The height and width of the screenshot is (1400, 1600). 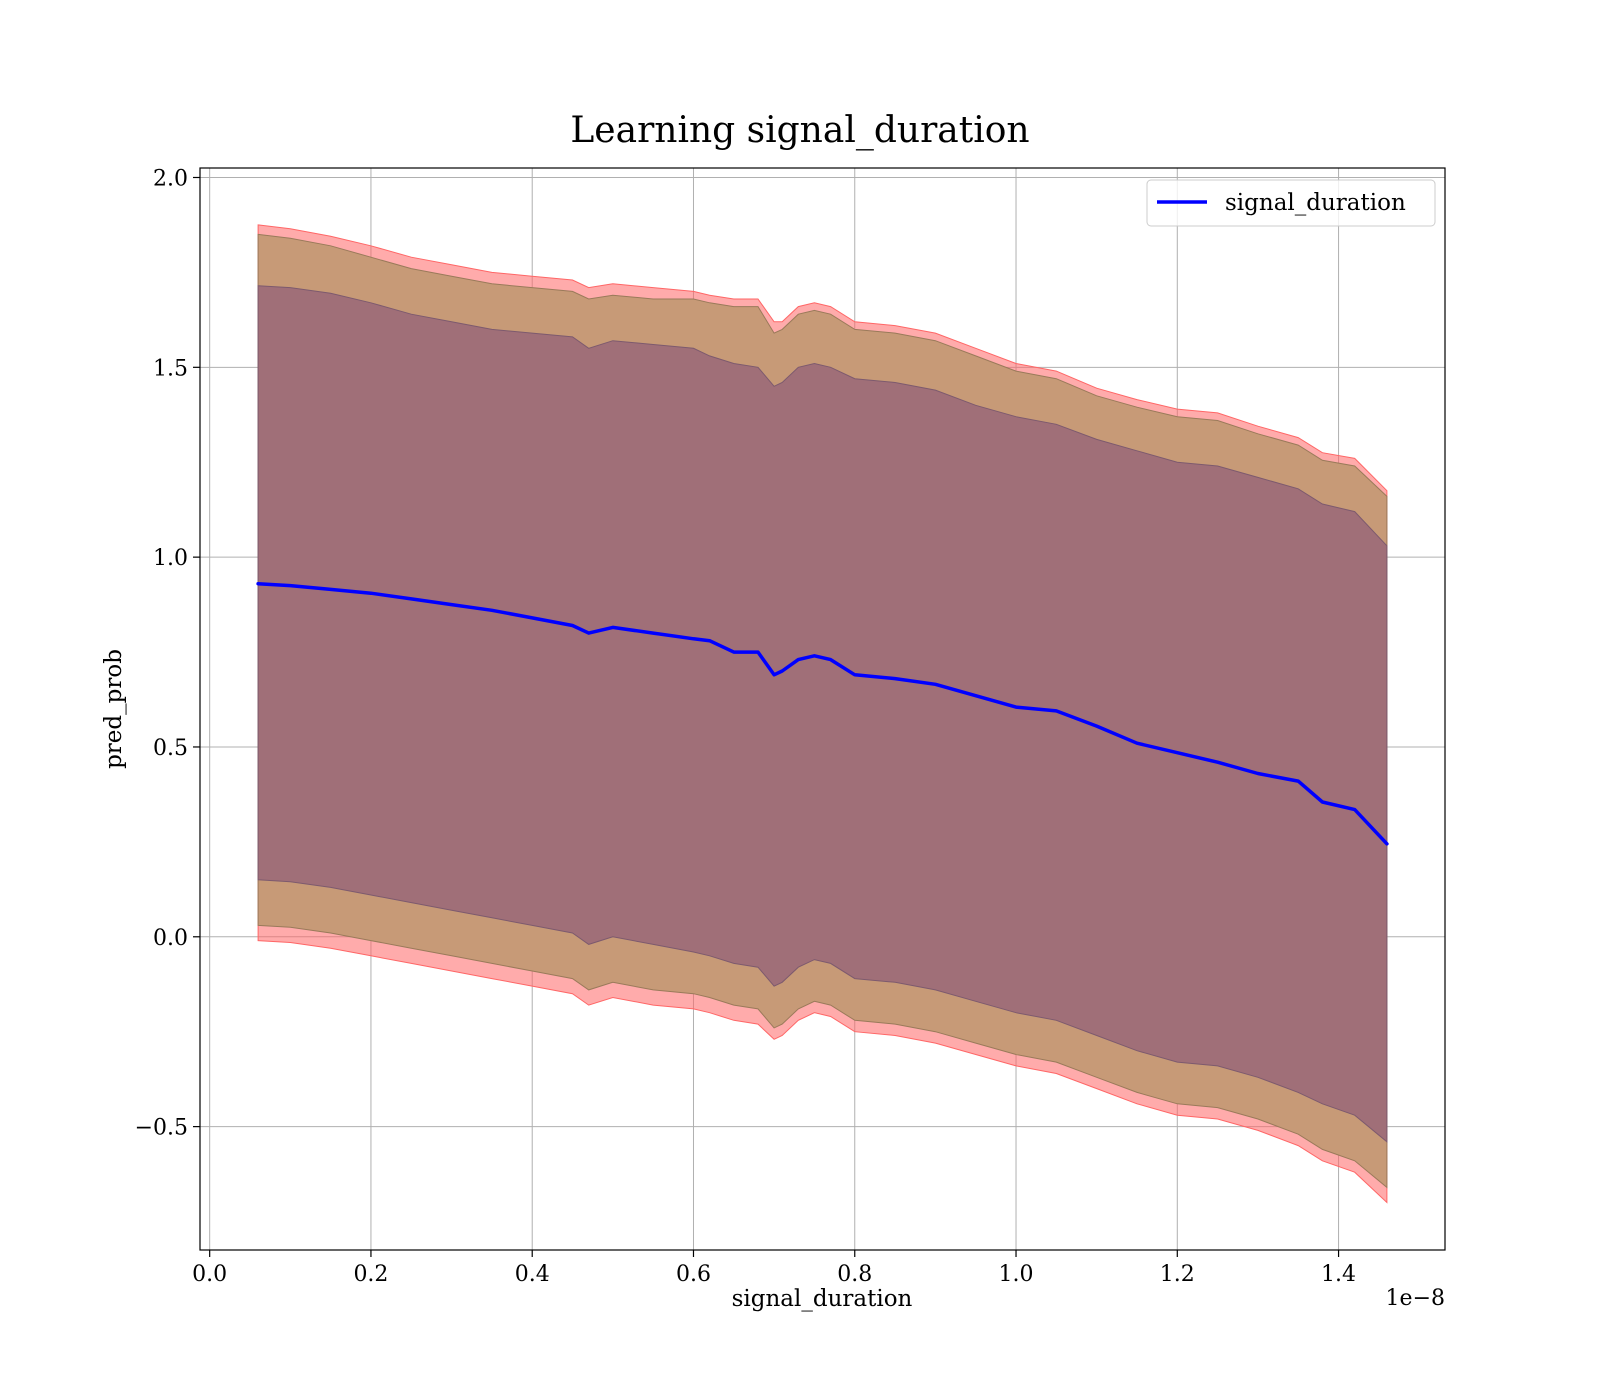 What do you see at coordinates (799, 130) in the screenshot?
I see `chart-title: Learning signal_duration` at bounding box center [799, 130].